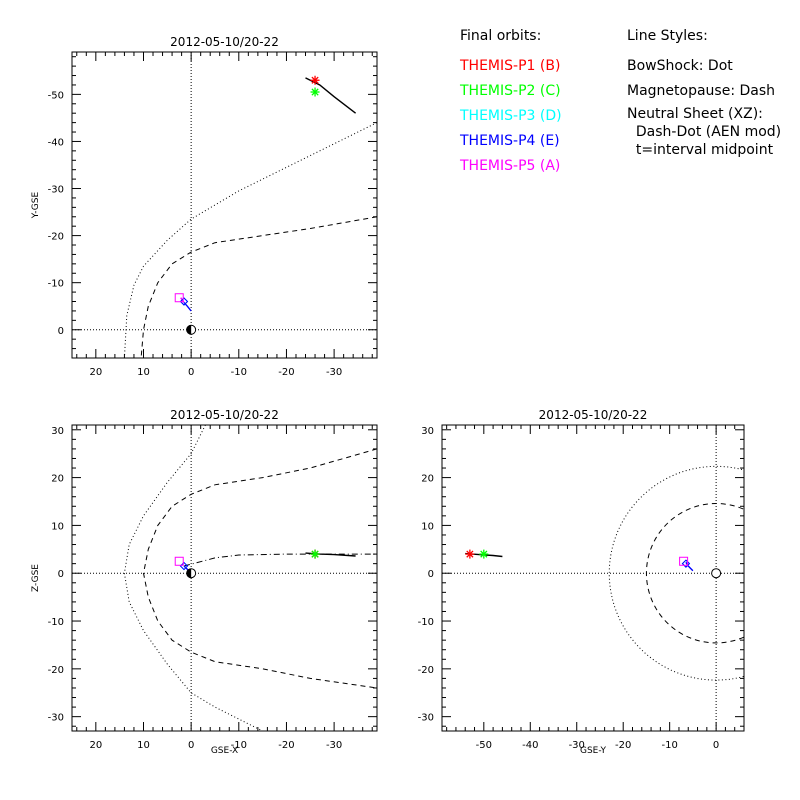 This screenshot has width=800, height=800. I want to click on y-axis-label: Z-GSE, so click(36, 578).